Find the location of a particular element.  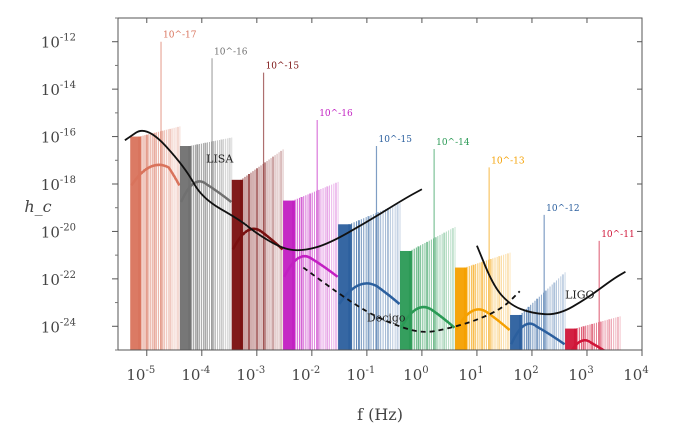

source-label-3: 10^-16 is located at coordinates (336, 114).